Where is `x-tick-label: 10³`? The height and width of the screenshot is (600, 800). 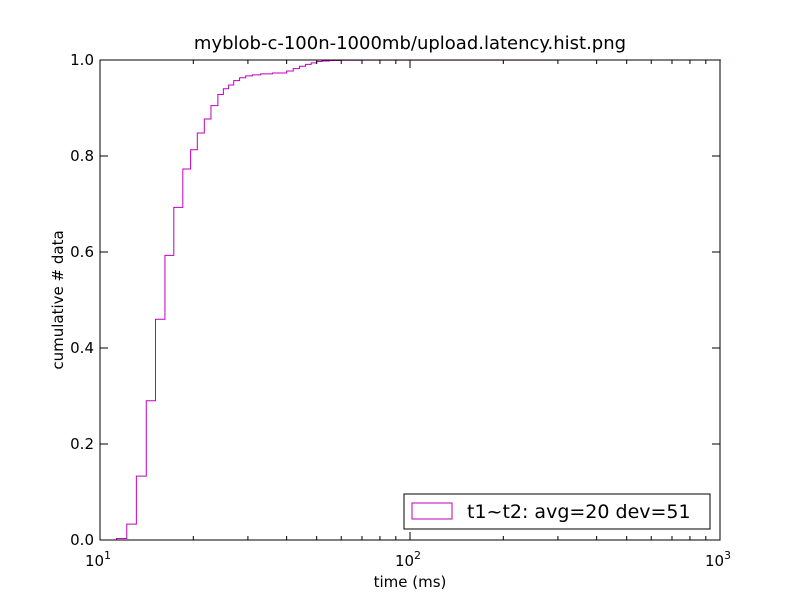 x-tick-label: 10³ is located at coordinates (718, 559).